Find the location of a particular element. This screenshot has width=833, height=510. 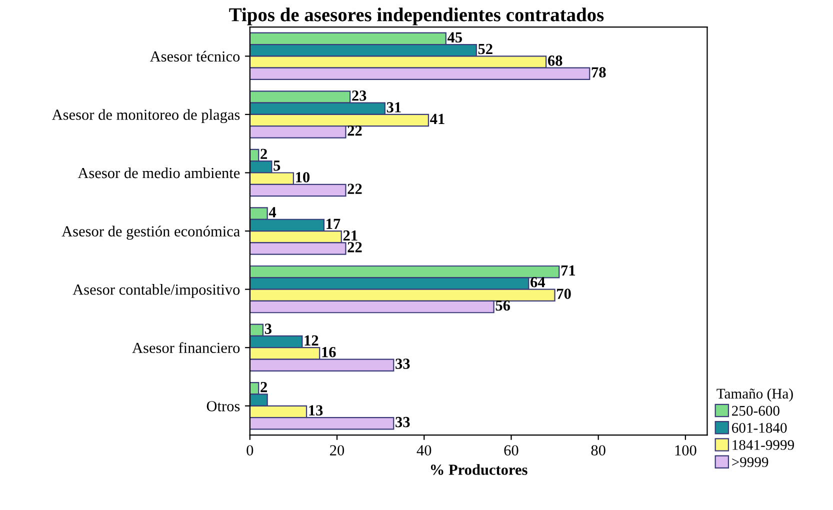

x-tick-label: 80 is located at coordinates (598, 450).